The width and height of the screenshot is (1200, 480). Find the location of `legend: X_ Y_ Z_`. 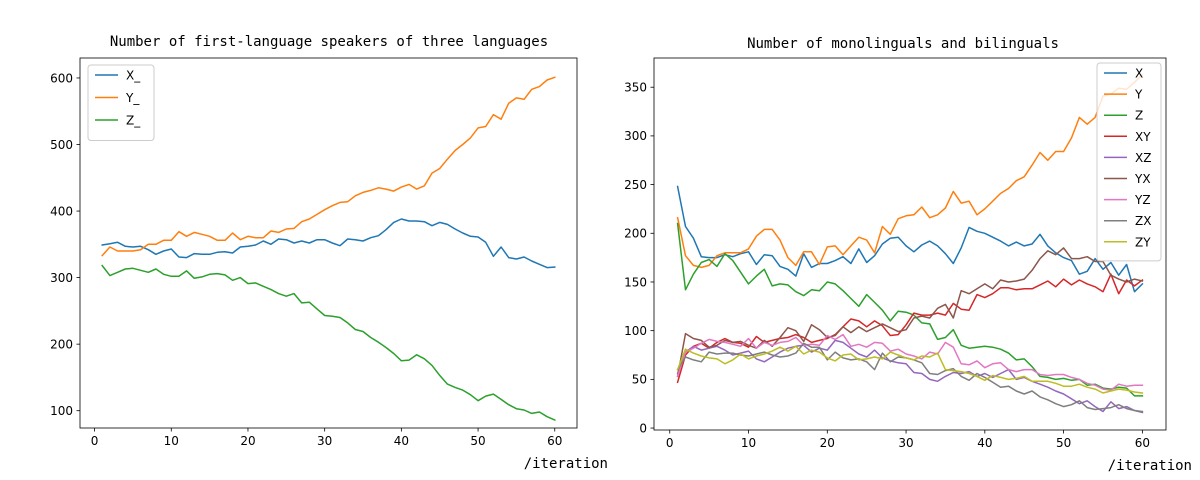

legend: X_ Y_ Z_ is located at coordinates (121, 102).